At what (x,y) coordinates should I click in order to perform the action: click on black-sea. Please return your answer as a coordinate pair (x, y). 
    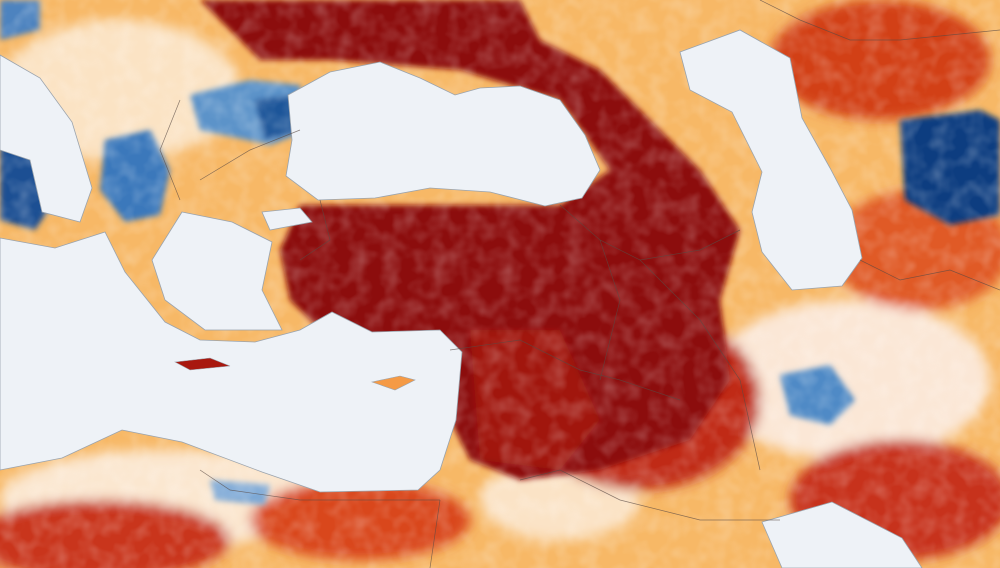
    Looking at the image, I should click on (443, 134).